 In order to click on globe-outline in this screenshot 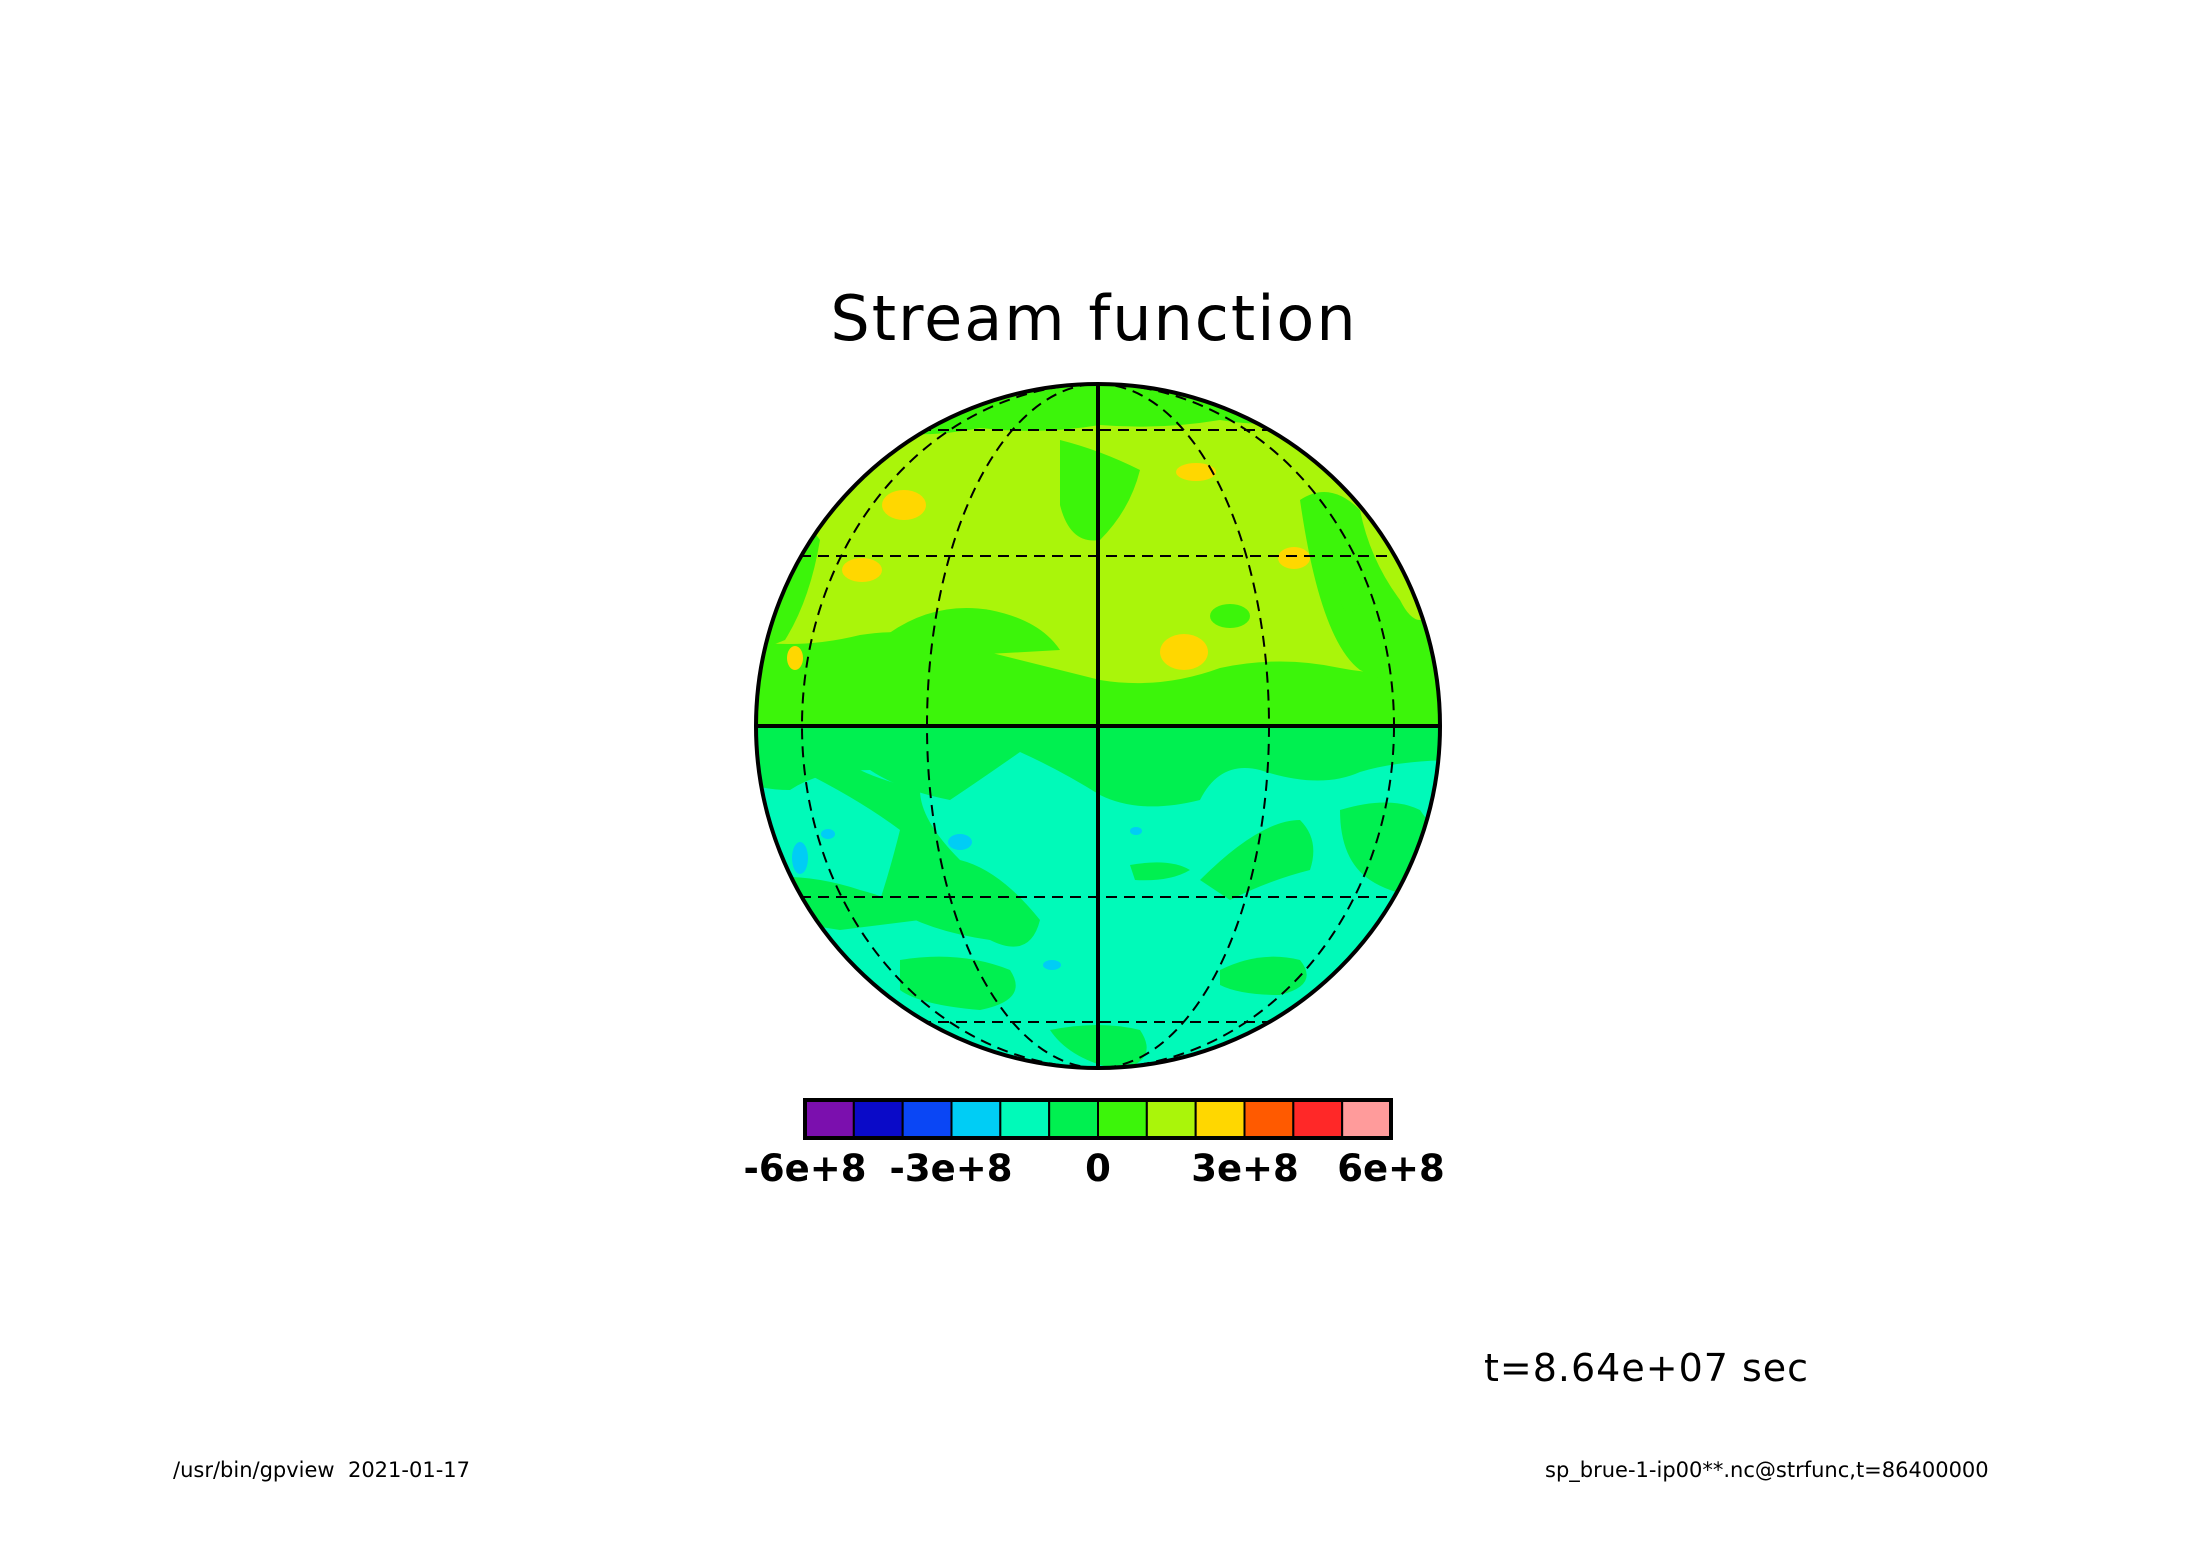, I will do `click(1098, 726)`.